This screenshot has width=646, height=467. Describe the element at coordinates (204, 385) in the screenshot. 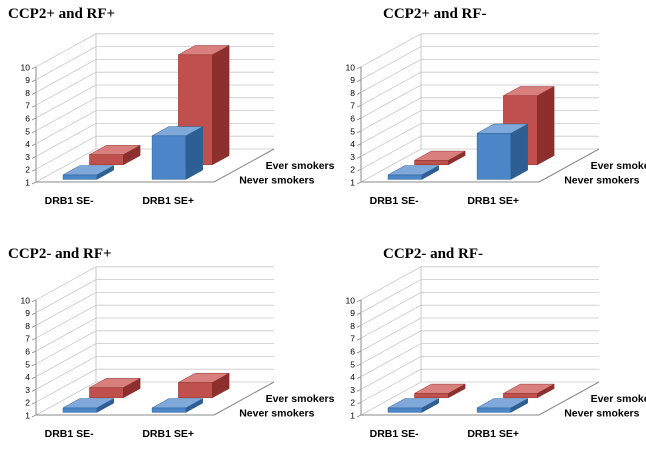

I see `bar-ever-smokers-se-pos` at that location.